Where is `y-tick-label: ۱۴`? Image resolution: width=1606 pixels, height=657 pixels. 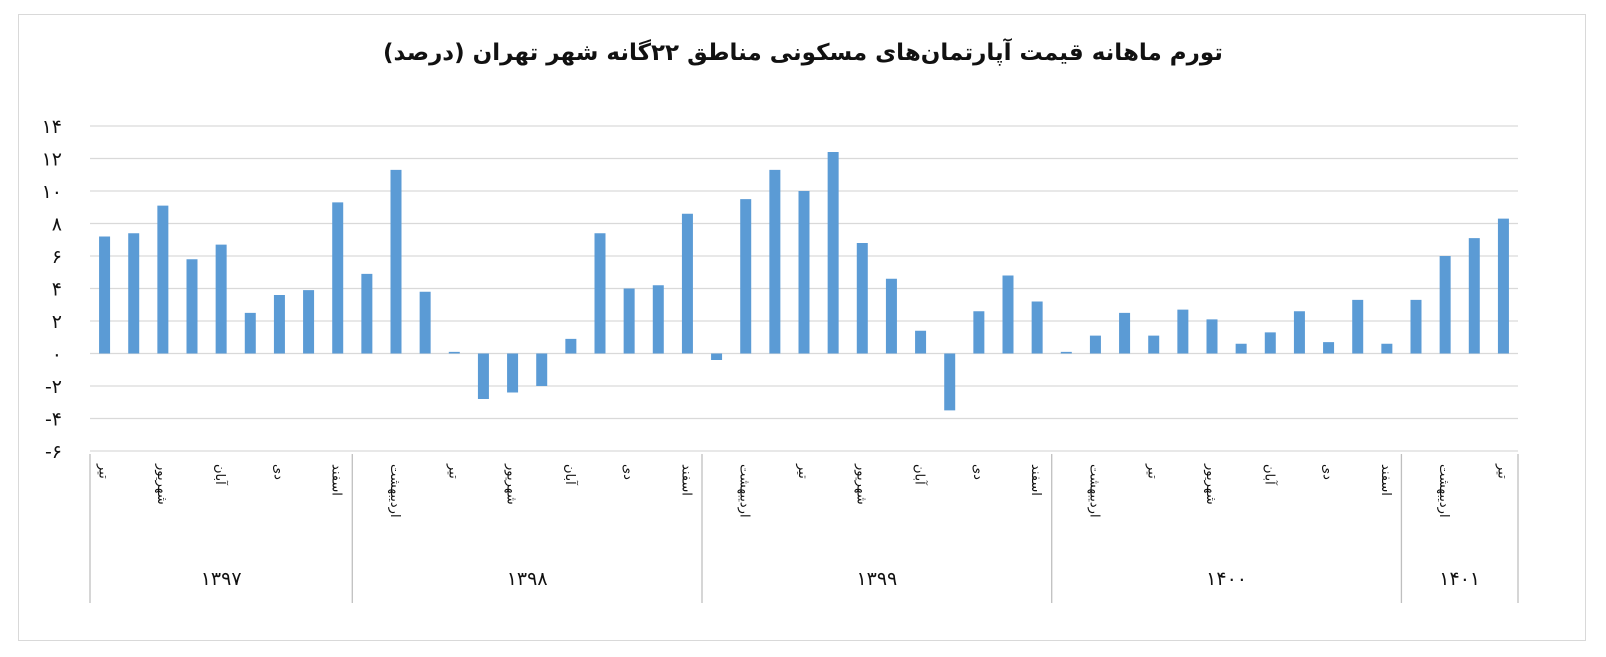
y-tick-label: ۱۴ is located at coordinates (52, 127).